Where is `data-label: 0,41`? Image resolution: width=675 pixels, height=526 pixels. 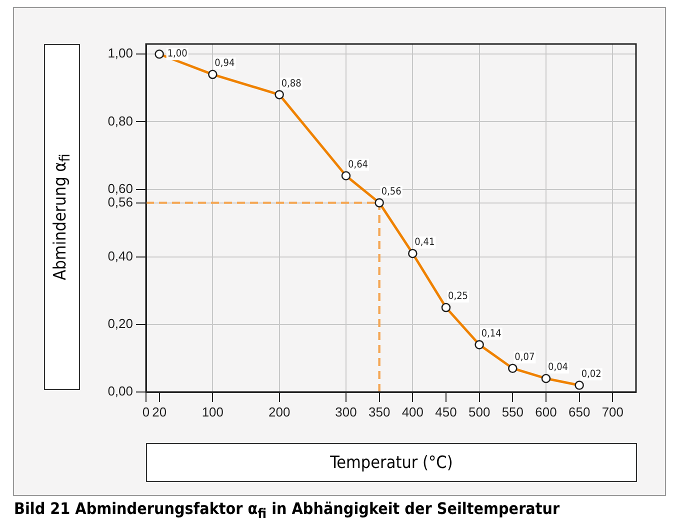
data-label: 0,41 is located at coordinates (424, 242).